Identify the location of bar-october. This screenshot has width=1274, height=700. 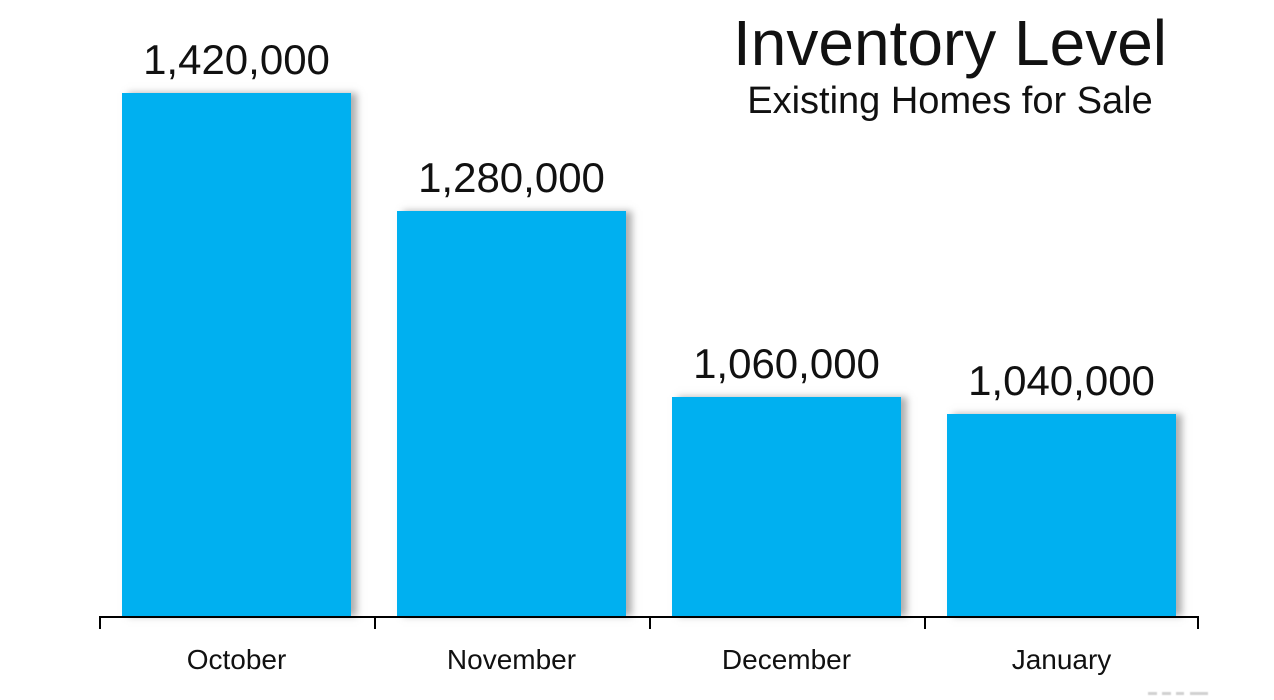
(236, 354).